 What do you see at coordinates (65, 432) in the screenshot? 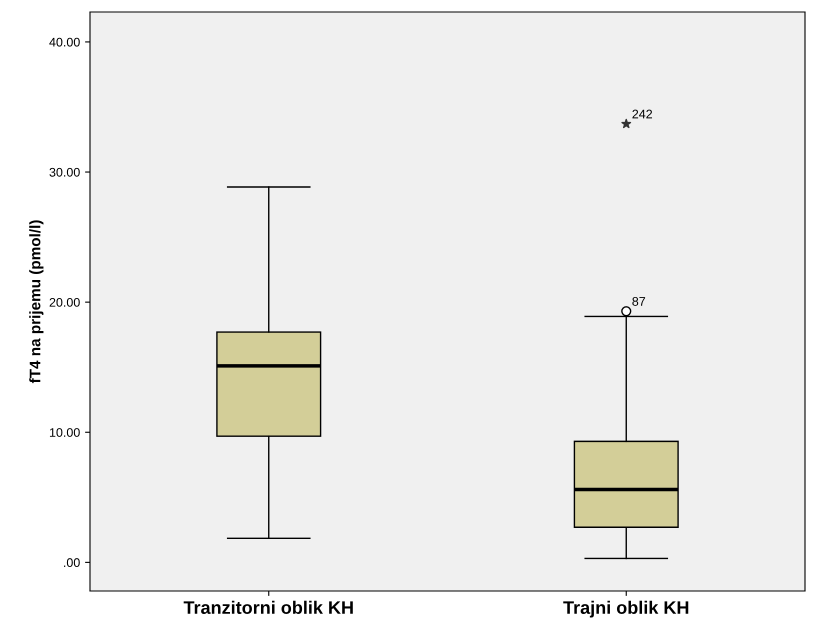
I see `y-tick-label: 10.00` at bounding box center [65, 432].